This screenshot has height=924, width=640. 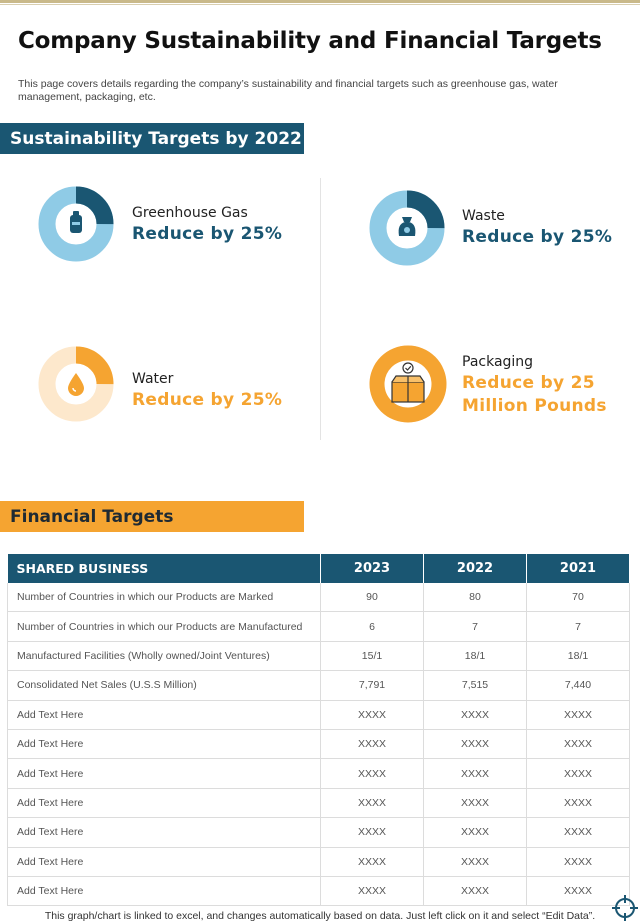 I want to click on water-drop-icon, so click(x=76, y=384).